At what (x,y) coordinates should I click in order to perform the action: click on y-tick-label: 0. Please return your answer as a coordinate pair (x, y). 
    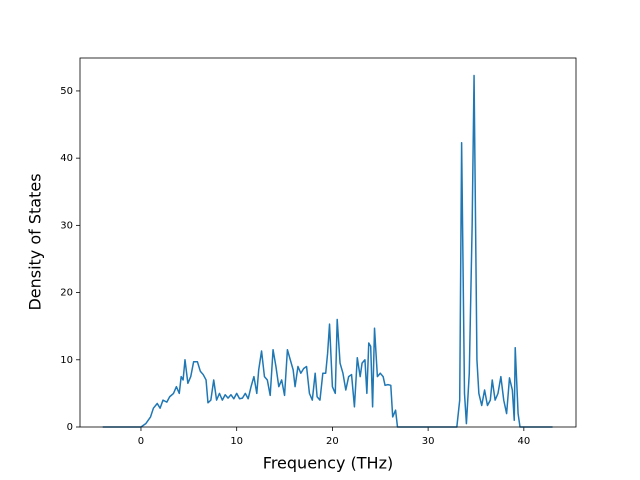
    Looking at the image, I should click on (70, 427).